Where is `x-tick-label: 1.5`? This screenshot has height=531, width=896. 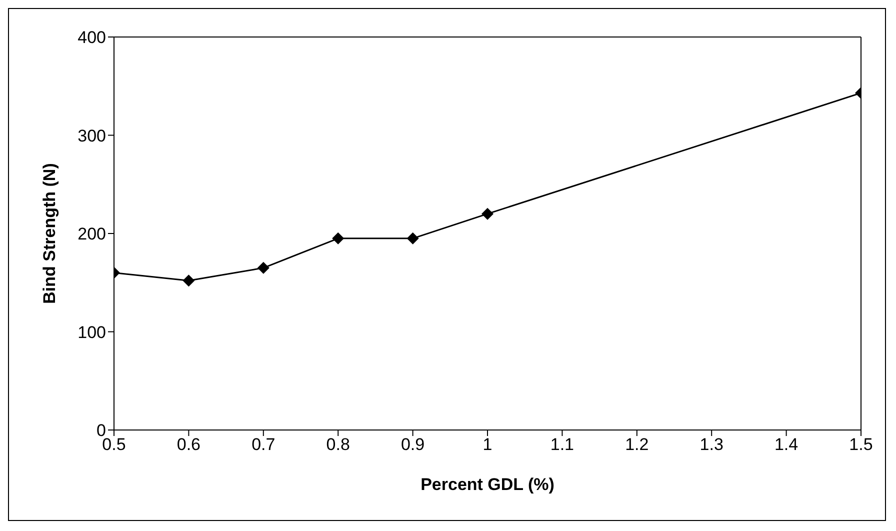
x-tick-label: 1.5 is located at coordinates (861, 444).